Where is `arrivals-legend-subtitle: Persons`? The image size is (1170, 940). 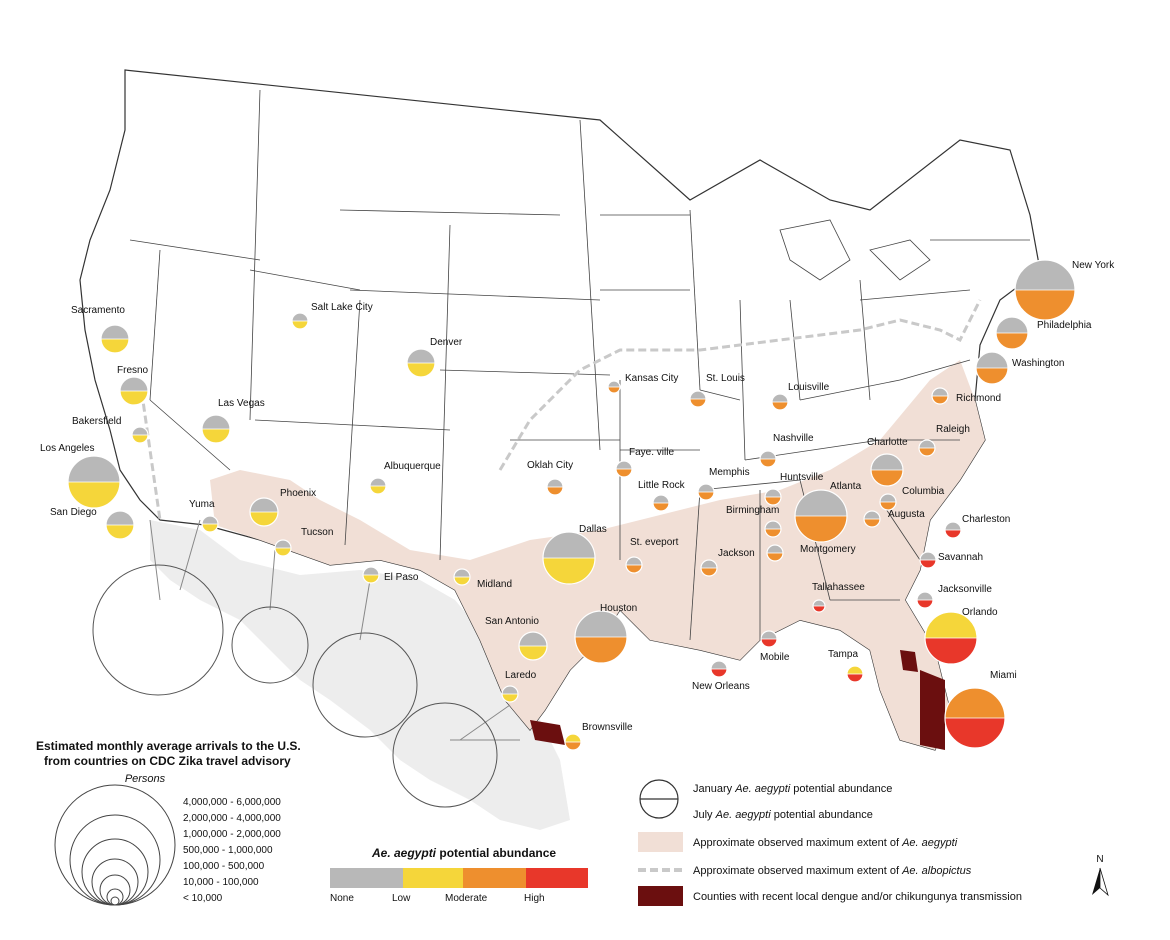
arrivals-legend-subtitle: Persons is located at coordinates (145, 779).